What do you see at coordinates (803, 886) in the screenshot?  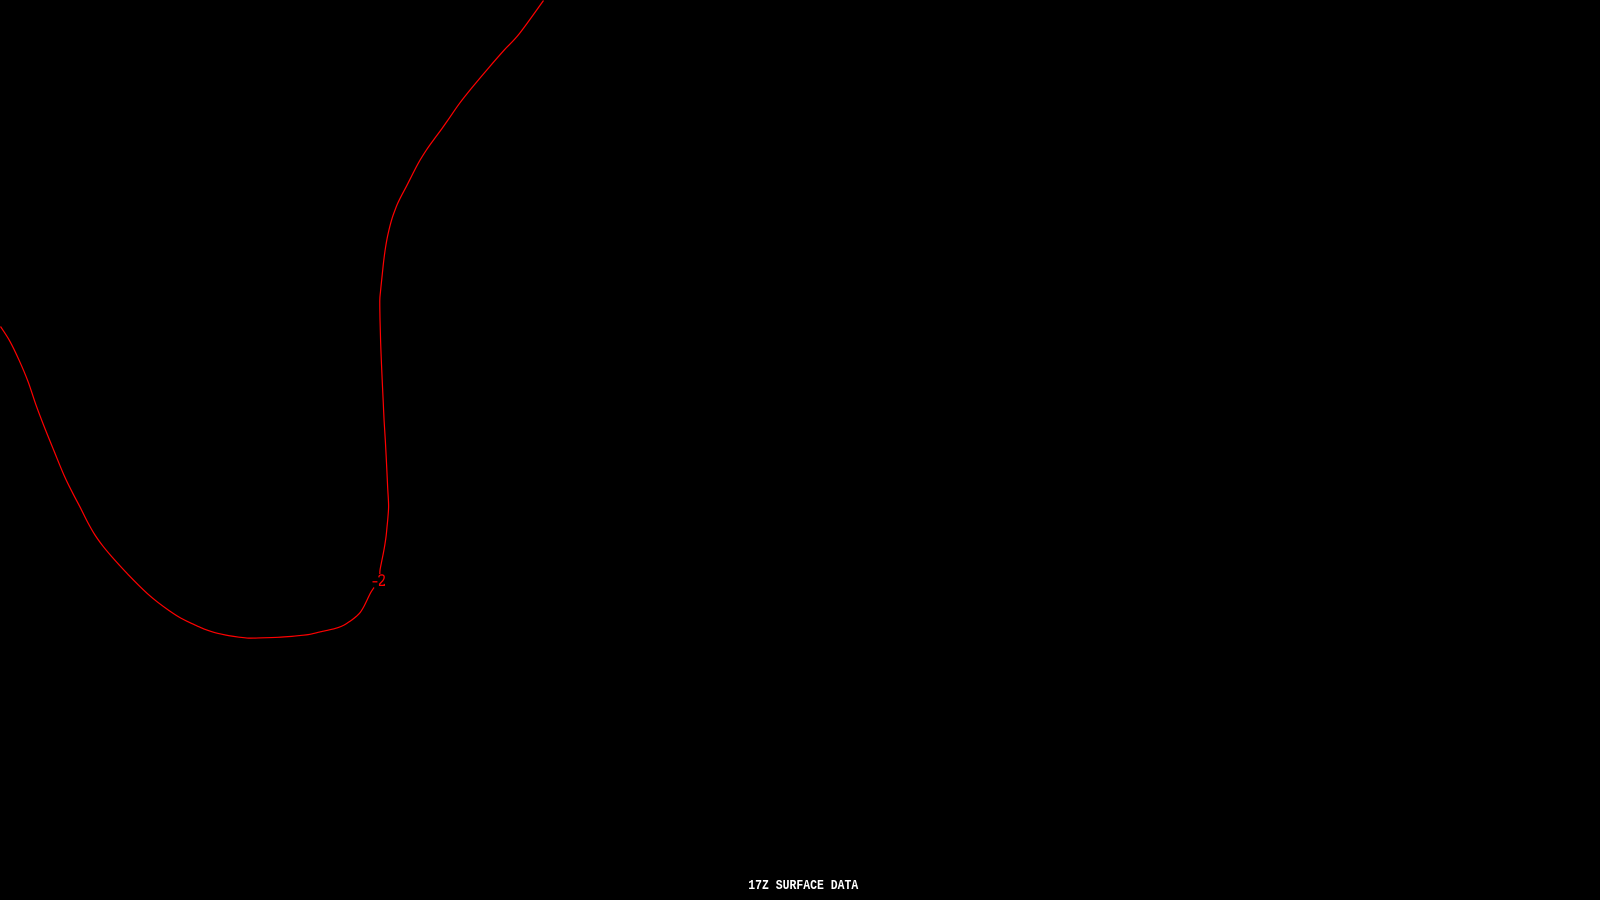 I see `svg-text: 17Z SURFACE DATA` at bounding box center [803, 886].